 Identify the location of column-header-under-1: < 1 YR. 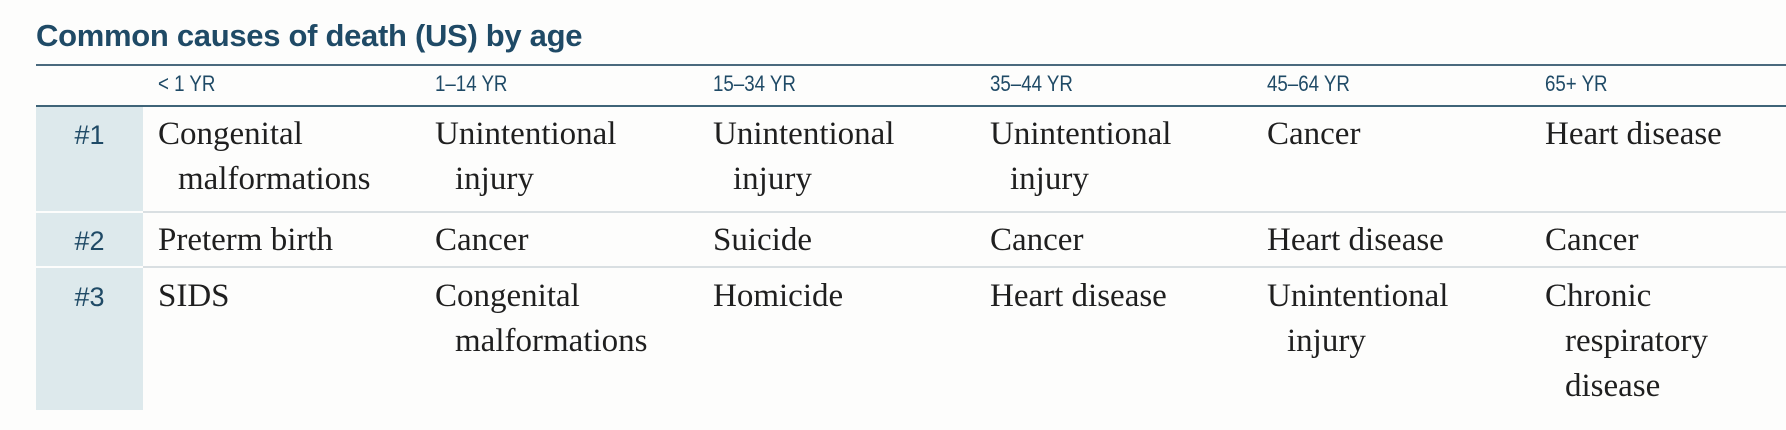
(187, 83).